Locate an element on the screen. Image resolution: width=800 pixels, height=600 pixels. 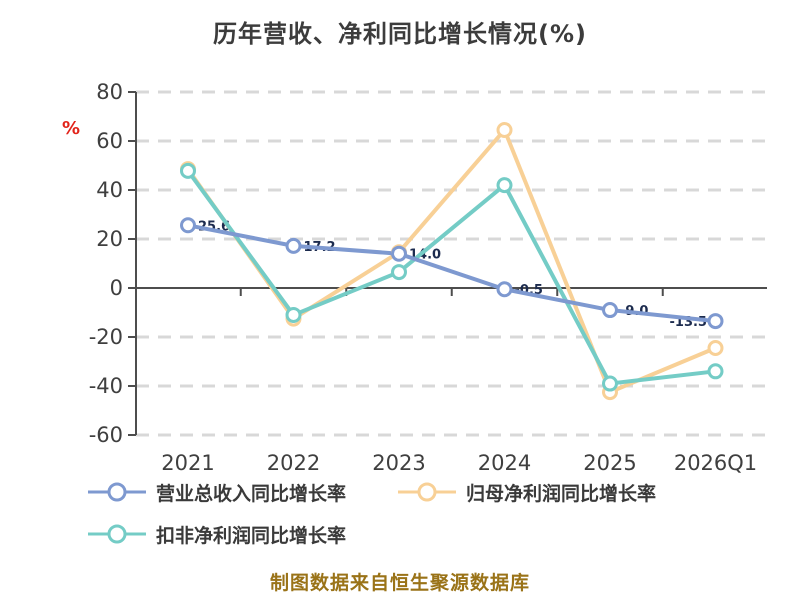
legend-item-net-profit-growth: 归母净利润同比增长率 is located at coordinates (527, 492).